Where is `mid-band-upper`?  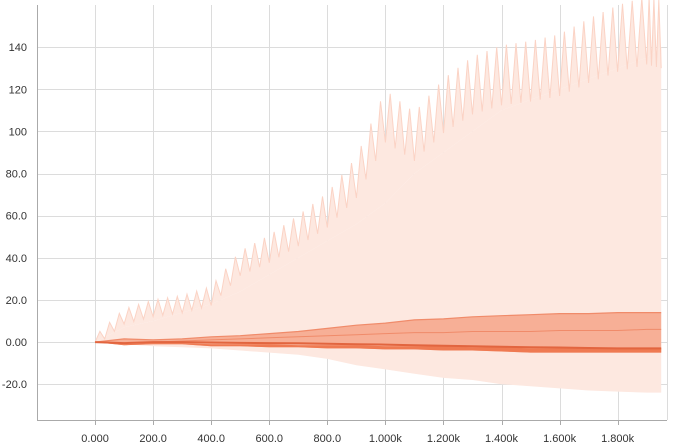
mid-band-upper is located at coordinates (378, 327).